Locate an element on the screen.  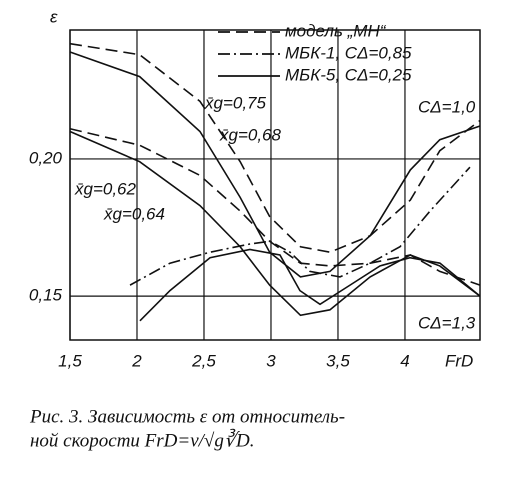
legend-label: МБК-5, CΔ=0,25 is located at coordinates (348, 74).